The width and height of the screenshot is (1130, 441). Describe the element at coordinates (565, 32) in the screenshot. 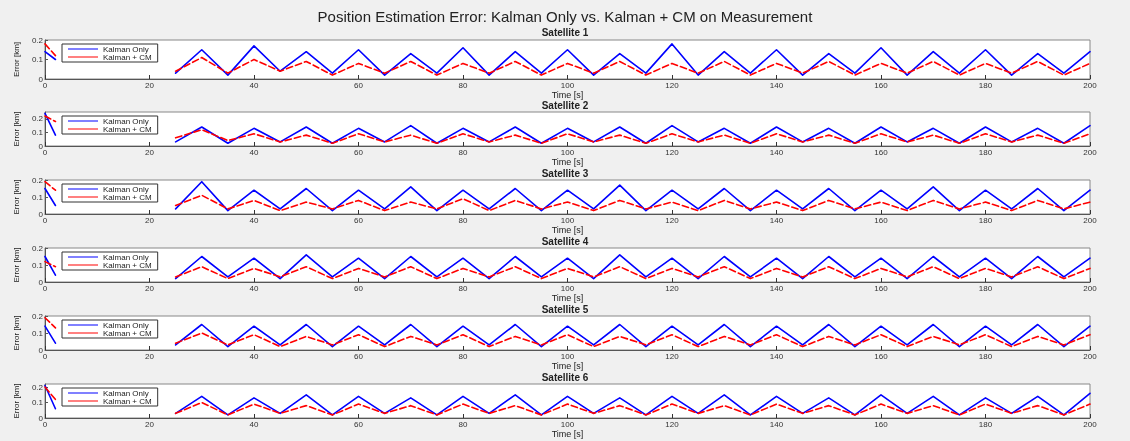

I see `chart-subtitle: Satellite 1` at that location.